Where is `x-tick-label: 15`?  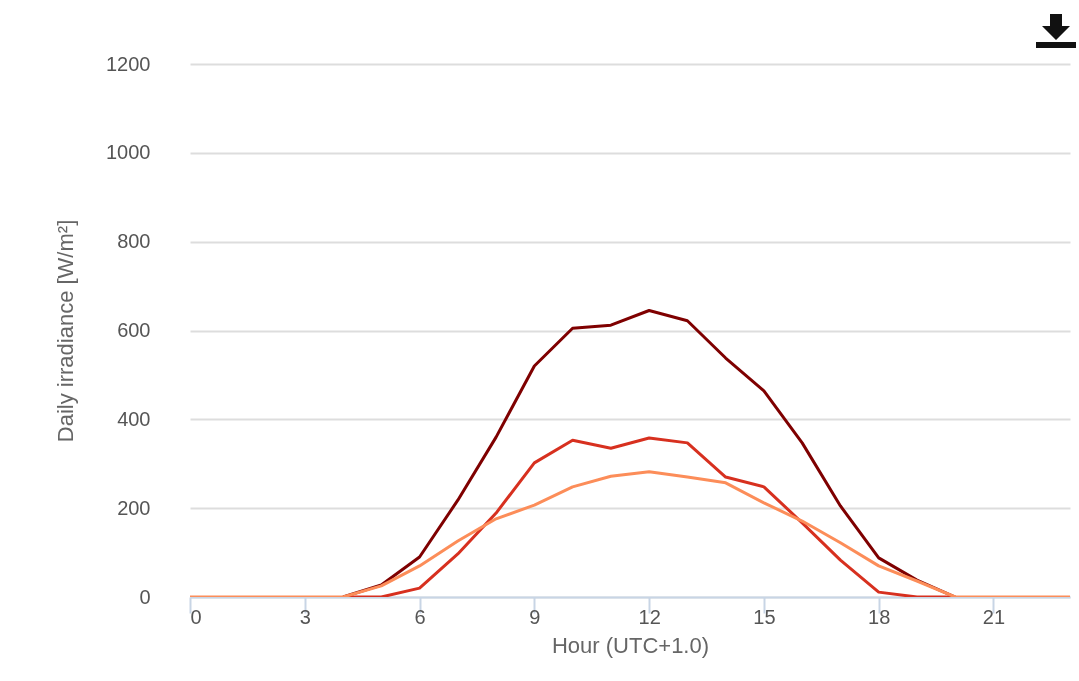 x-tick-label: 15 is located at coordinates (764, 616).